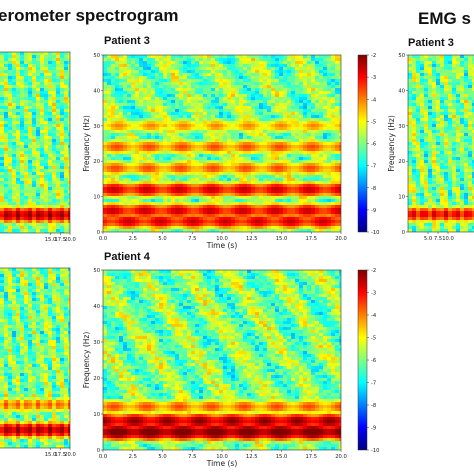 The image size is (474, 474). Describe the element at coordinates (127, 257) in the screenshot. I see `panel-title-acc-patient4: Patient 4` at that location.